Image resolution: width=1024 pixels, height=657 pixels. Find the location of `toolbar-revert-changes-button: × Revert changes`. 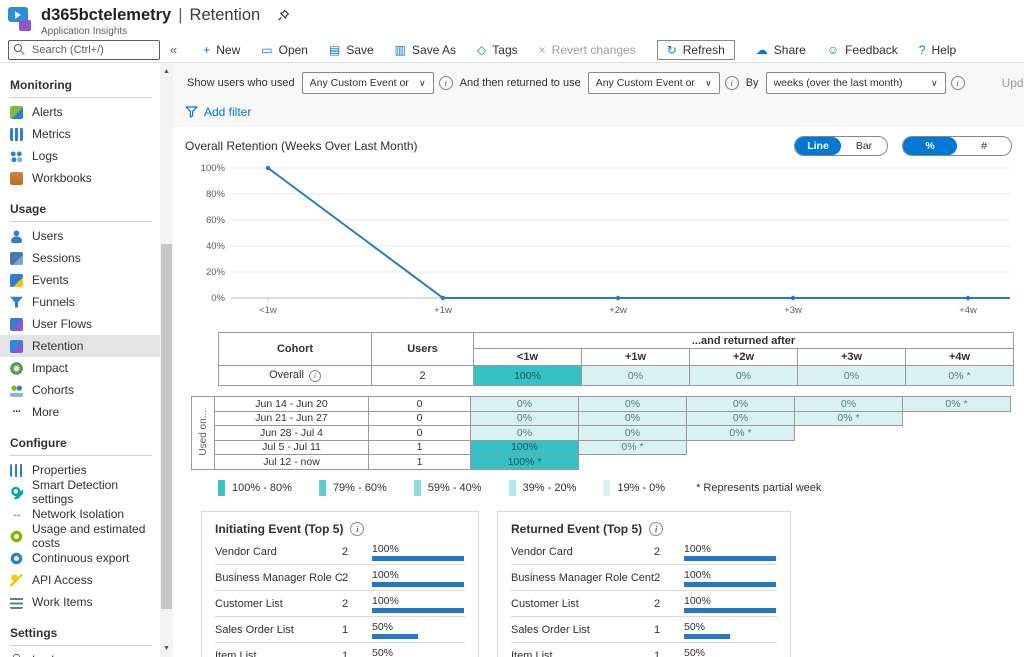

toolbar-revert-changes-button: × Revert changes is located at coordinates (587, 49).